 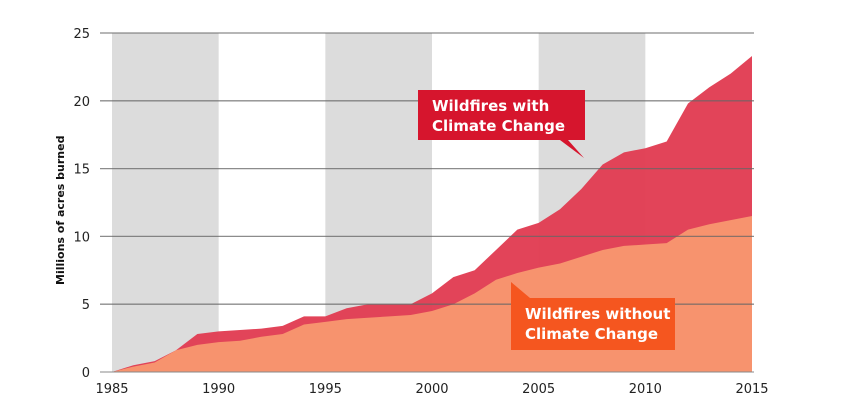 What do you see at coordinates (165, 202) in the screenshot?
I see `shaded-band` at bounding box center [165, 202].